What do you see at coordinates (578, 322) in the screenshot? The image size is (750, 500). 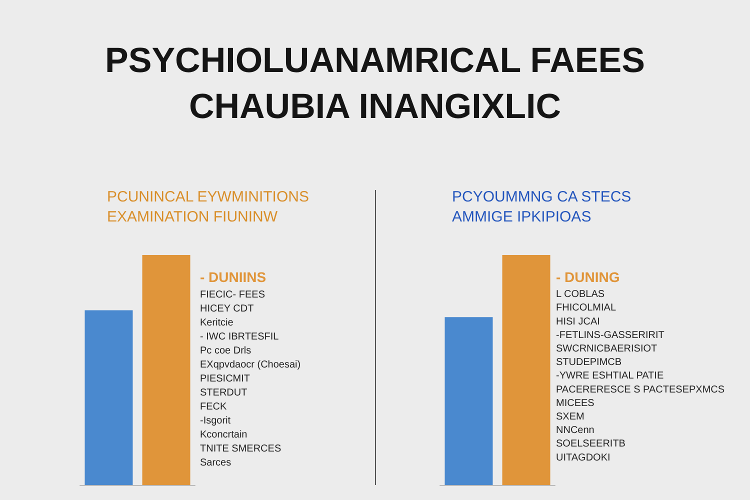 I see `text: HISI JCAI` at bounding box center [578, 322].